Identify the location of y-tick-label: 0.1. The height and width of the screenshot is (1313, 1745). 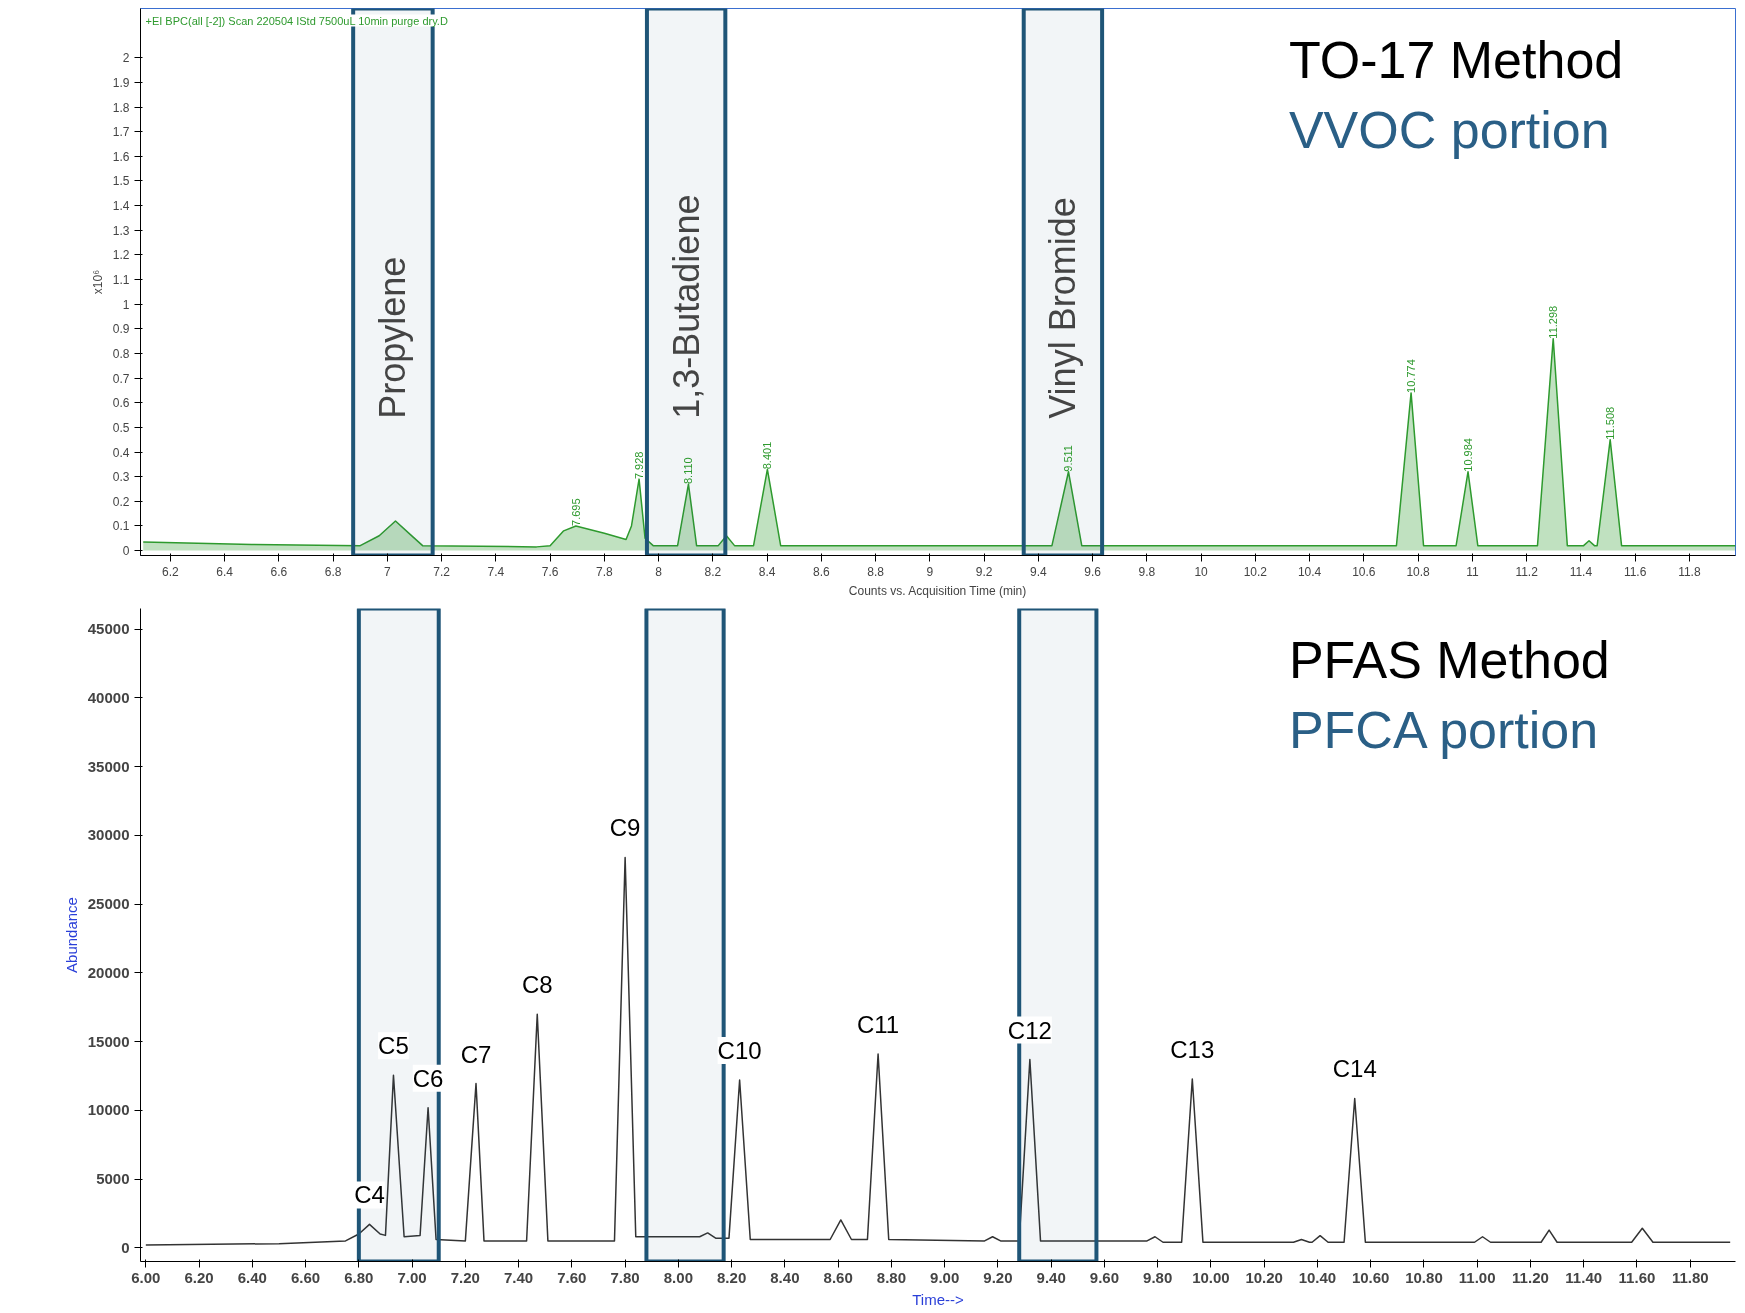
(121, 526).